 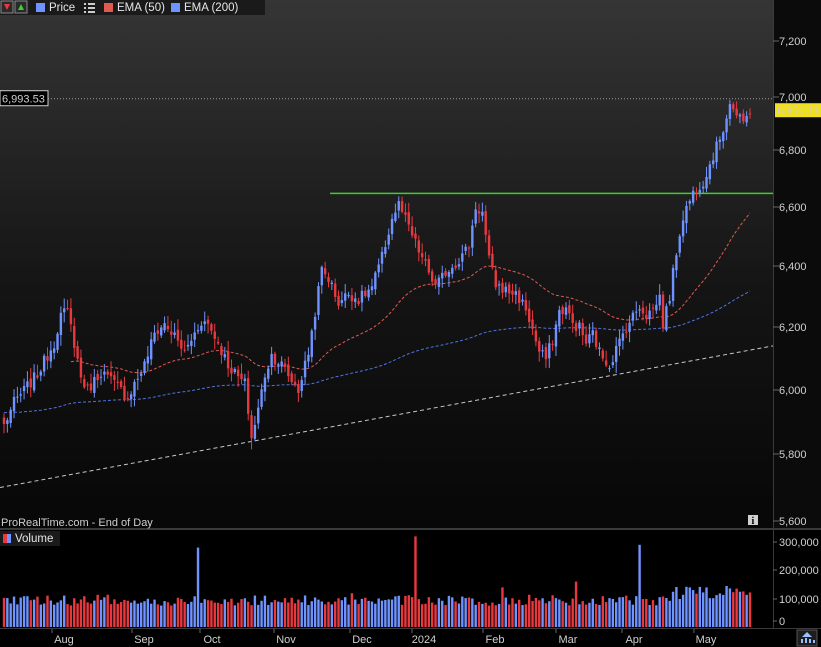 I want to click on legend-price: Price, so click(x=62, y=8).